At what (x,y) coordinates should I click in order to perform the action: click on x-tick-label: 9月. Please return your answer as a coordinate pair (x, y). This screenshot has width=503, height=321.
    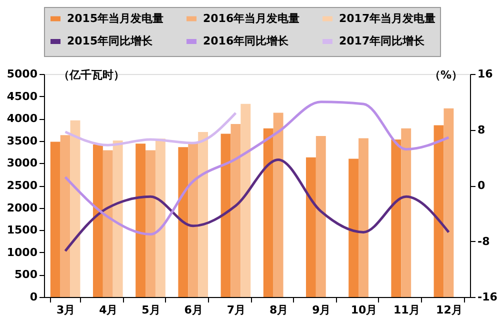
    Looking at the image, I should click on (321, 310).